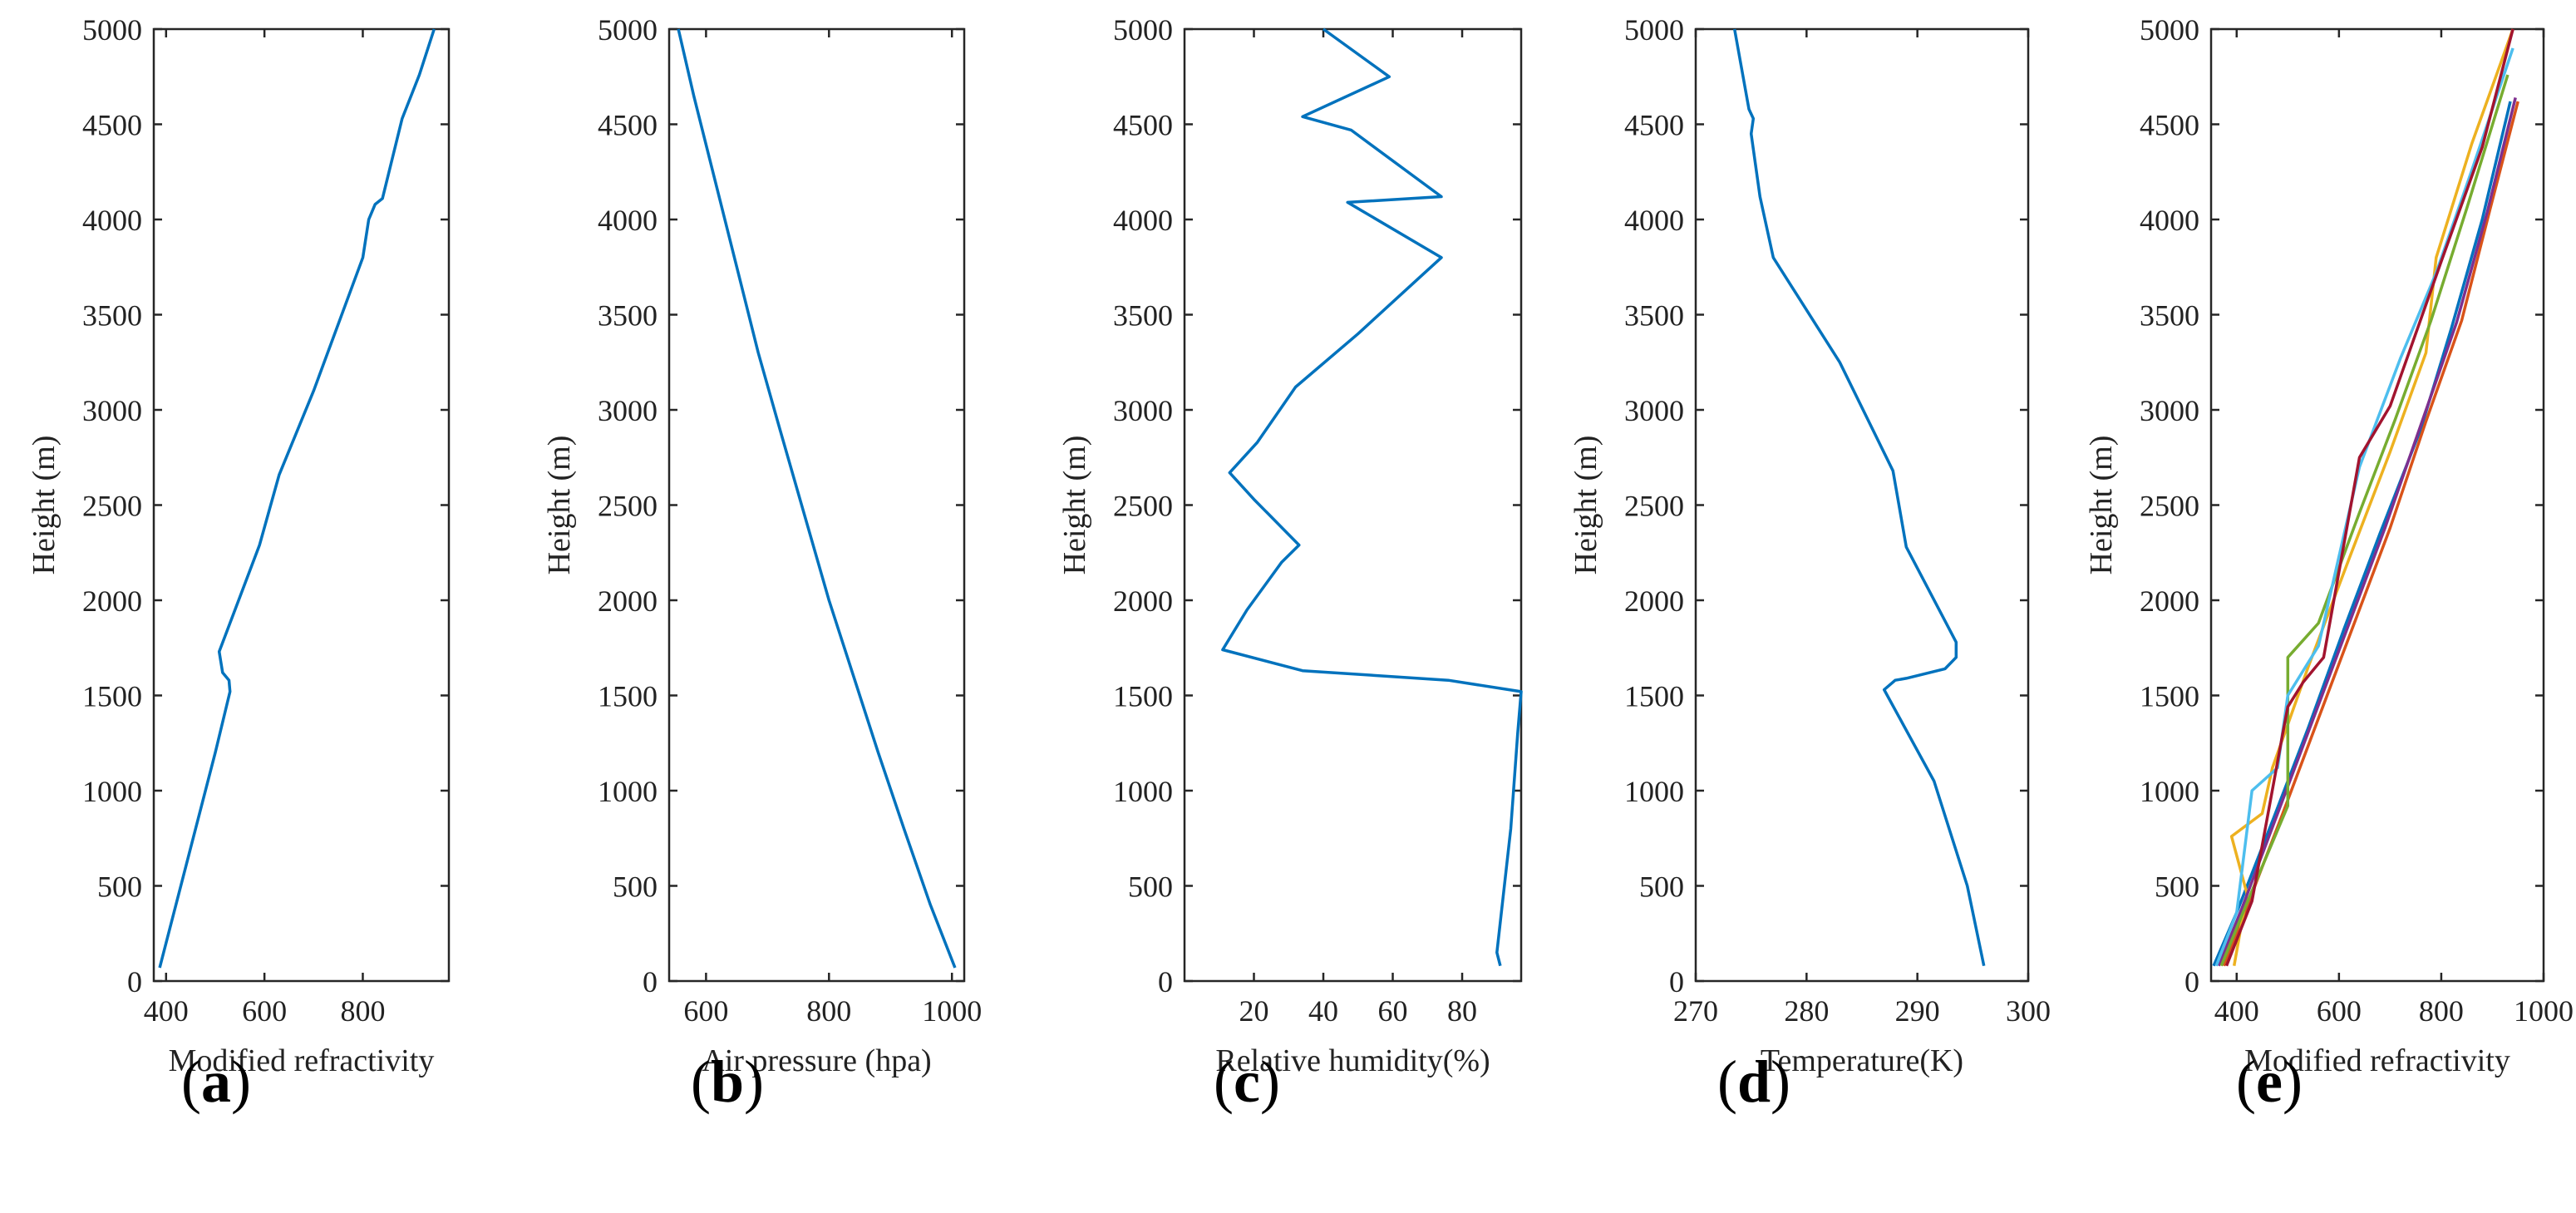 The width and height of the screenshot is (2576, 1213). I want to click on series-line-s7, so click(2369, 497).